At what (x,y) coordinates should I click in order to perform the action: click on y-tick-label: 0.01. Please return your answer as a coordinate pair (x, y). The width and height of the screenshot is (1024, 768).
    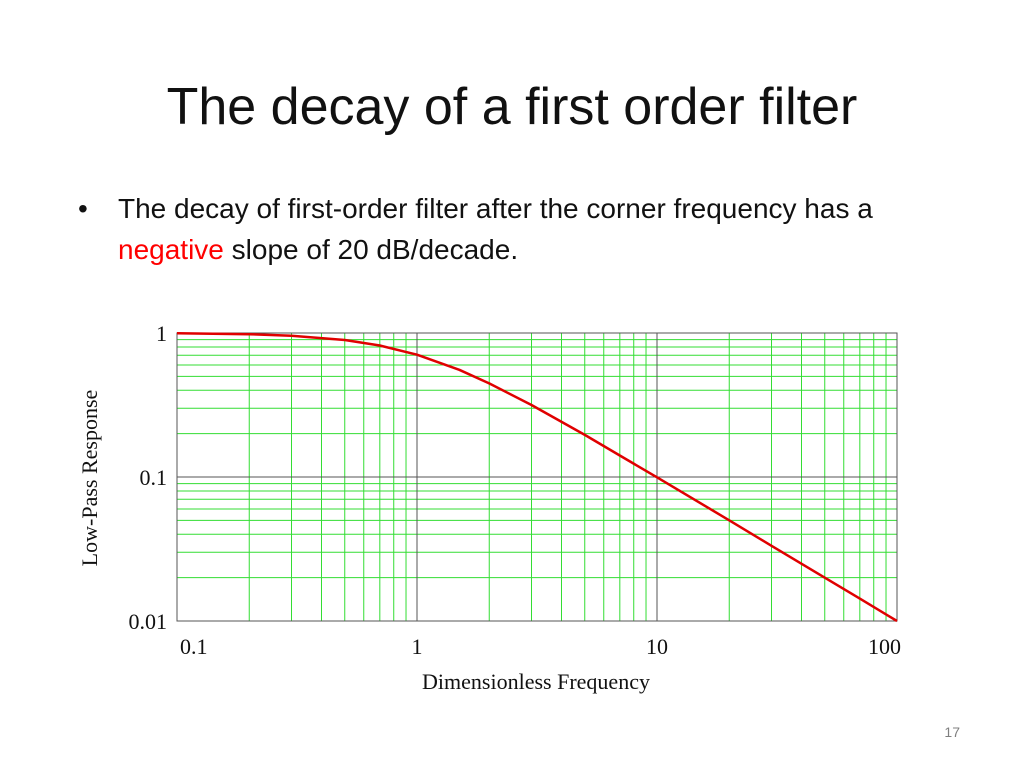
    Looking at the image, I should click on (148, 621).